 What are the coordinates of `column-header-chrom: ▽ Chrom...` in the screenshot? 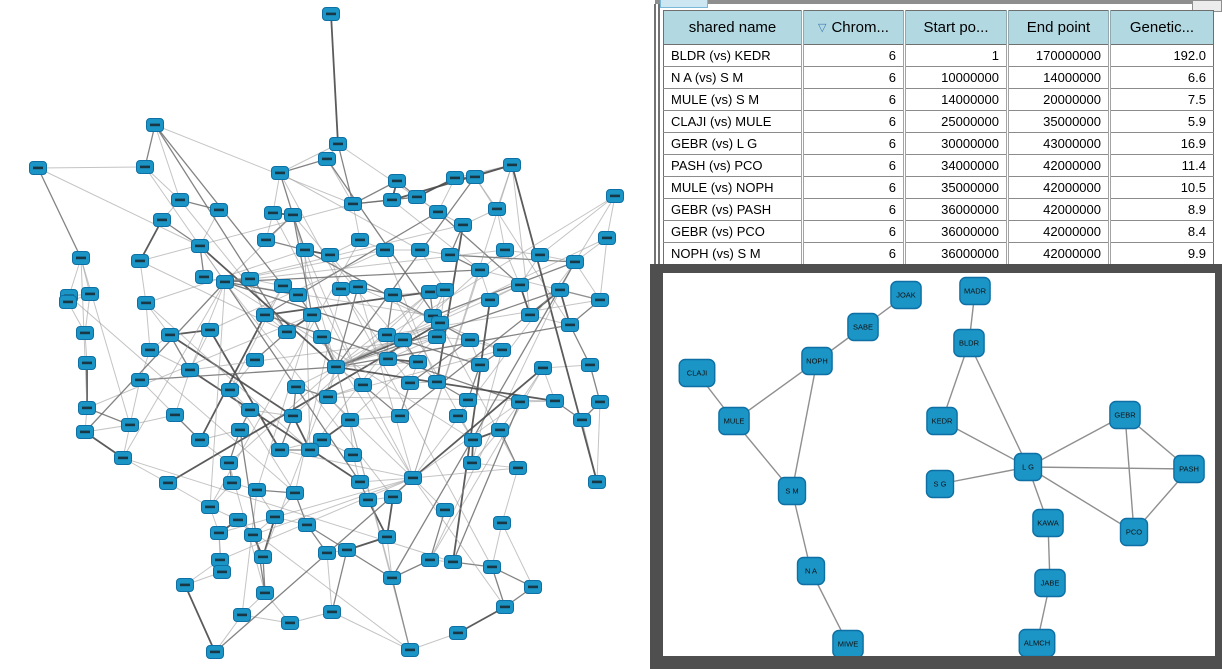 It's located at (854, 27).